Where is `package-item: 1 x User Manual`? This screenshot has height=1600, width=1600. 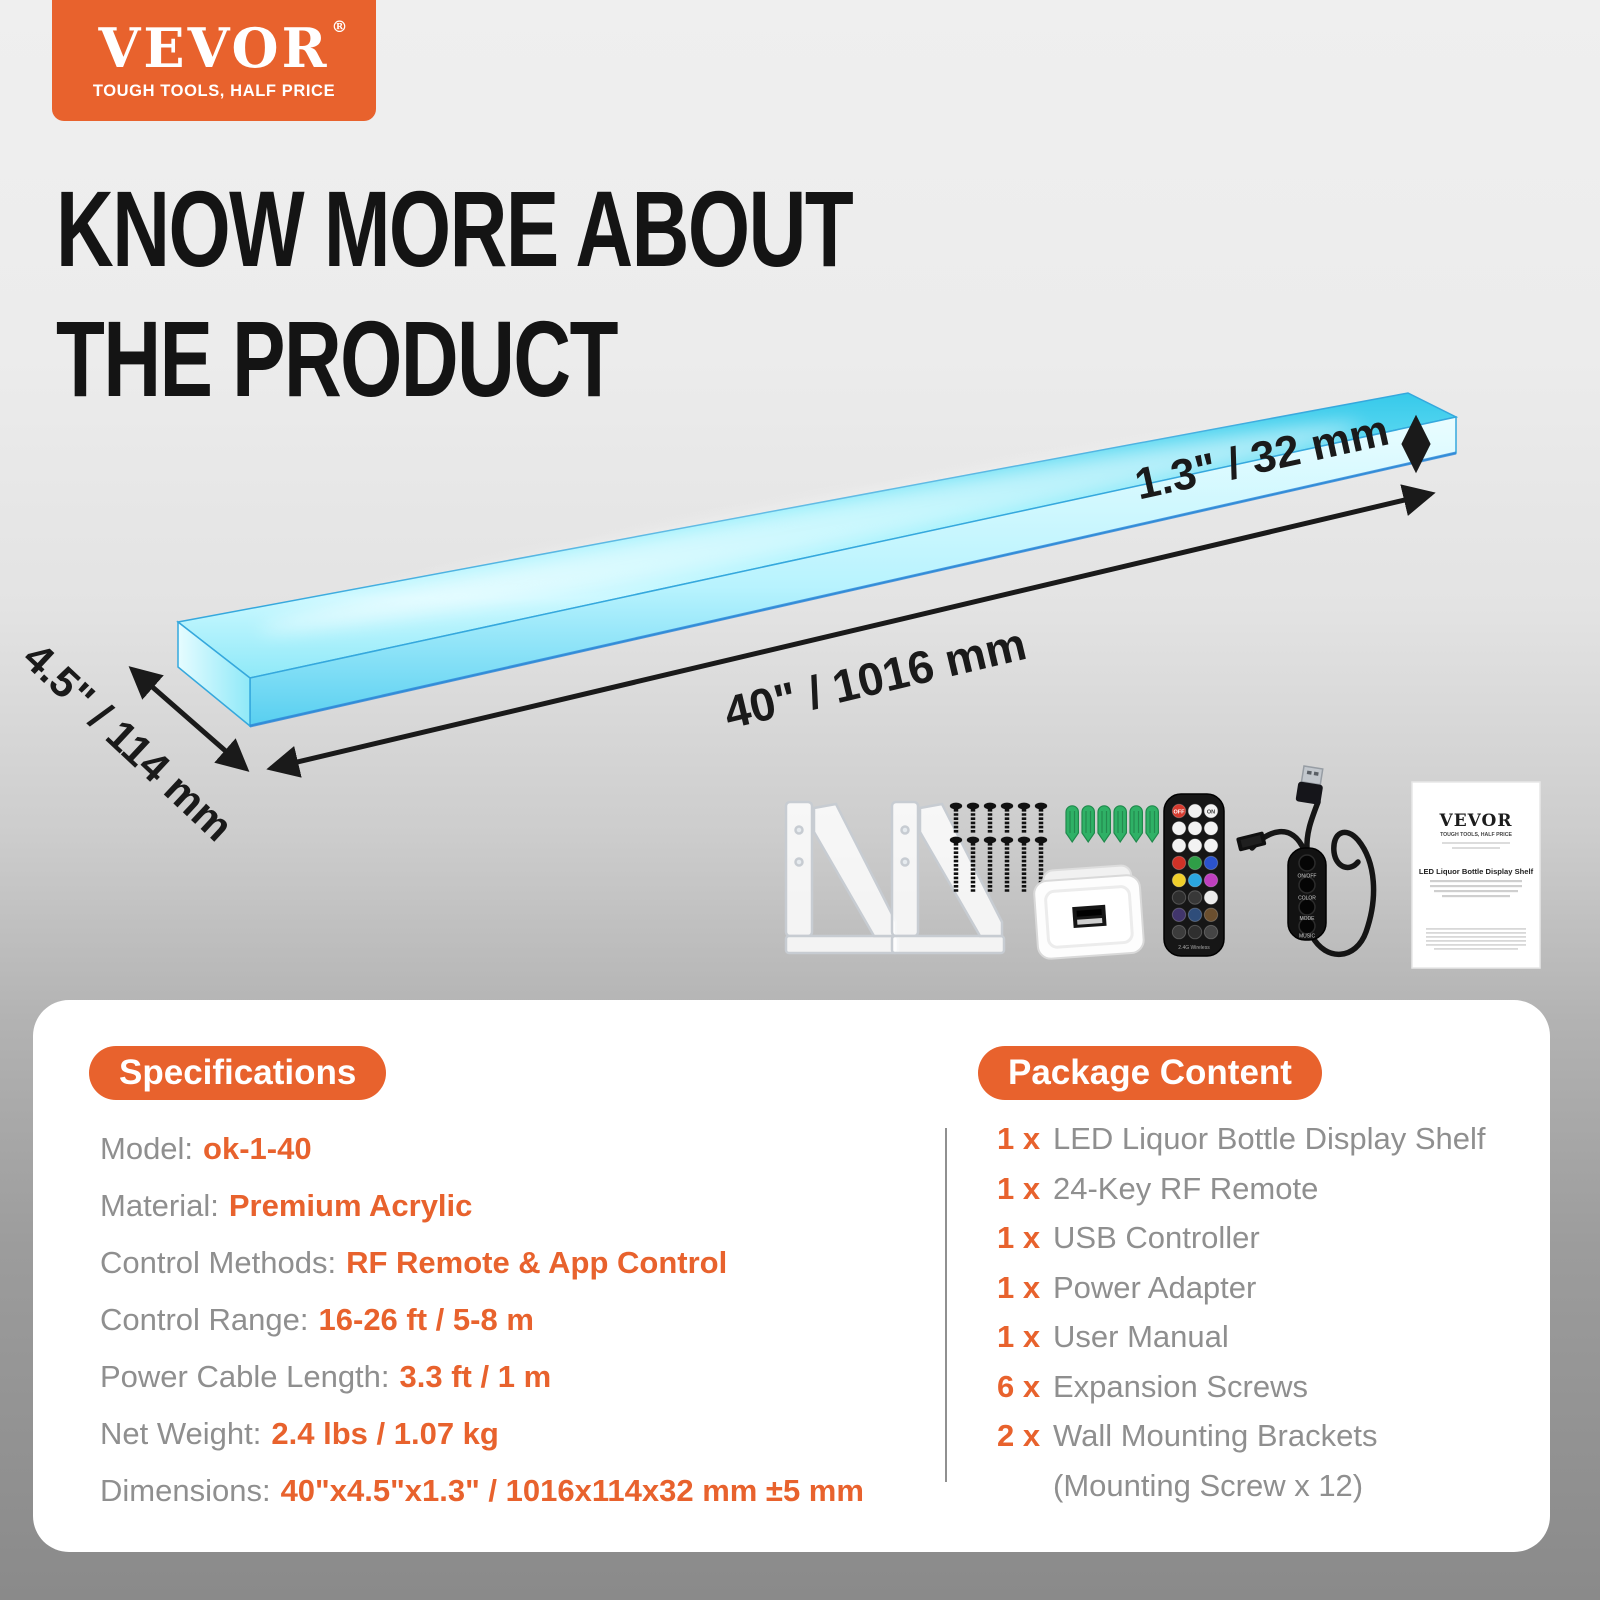
package-item: 1 x User Manual is located at coordinates (1241, 1337).